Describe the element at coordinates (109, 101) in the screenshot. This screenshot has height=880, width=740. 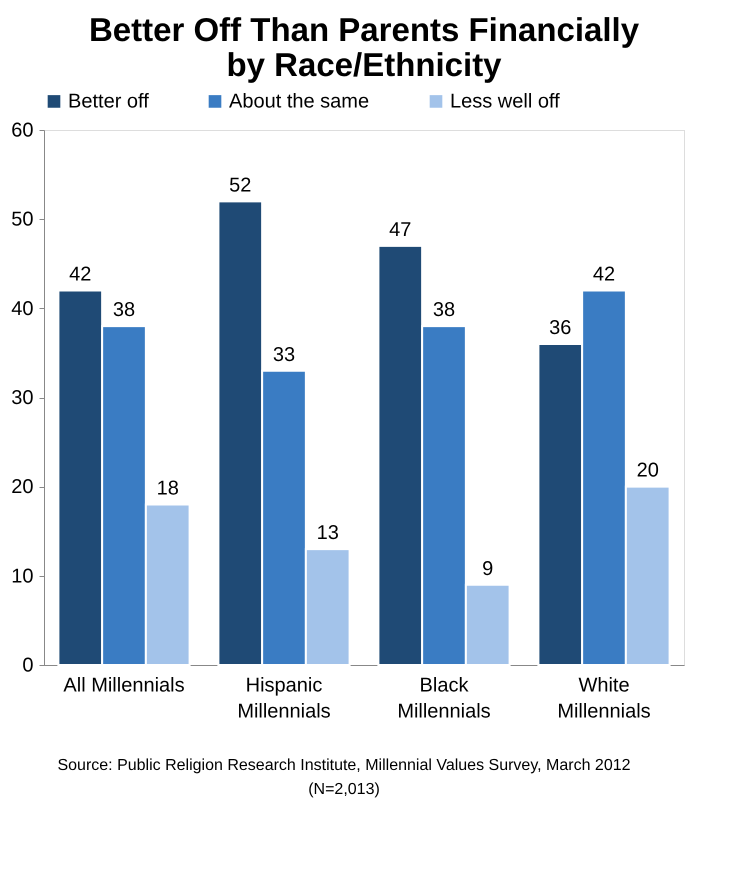
I see `legend-label: Better off` at that location.